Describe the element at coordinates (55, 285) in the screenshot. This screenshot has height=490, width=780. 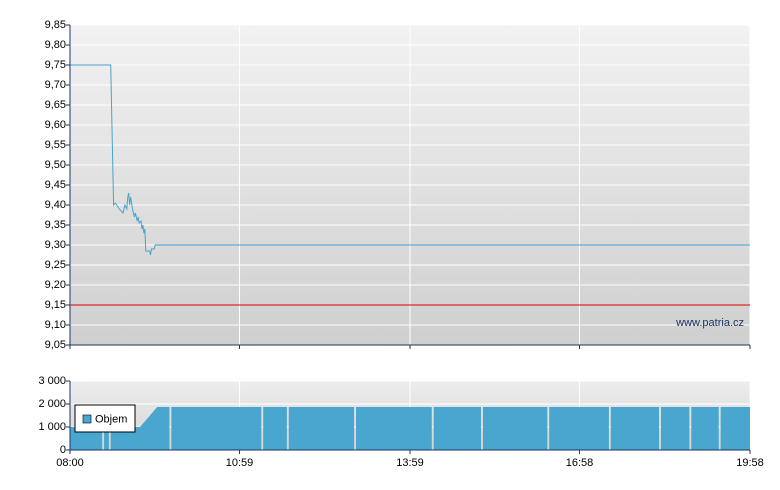
I see `y-tick-label: 9,20` at that location.